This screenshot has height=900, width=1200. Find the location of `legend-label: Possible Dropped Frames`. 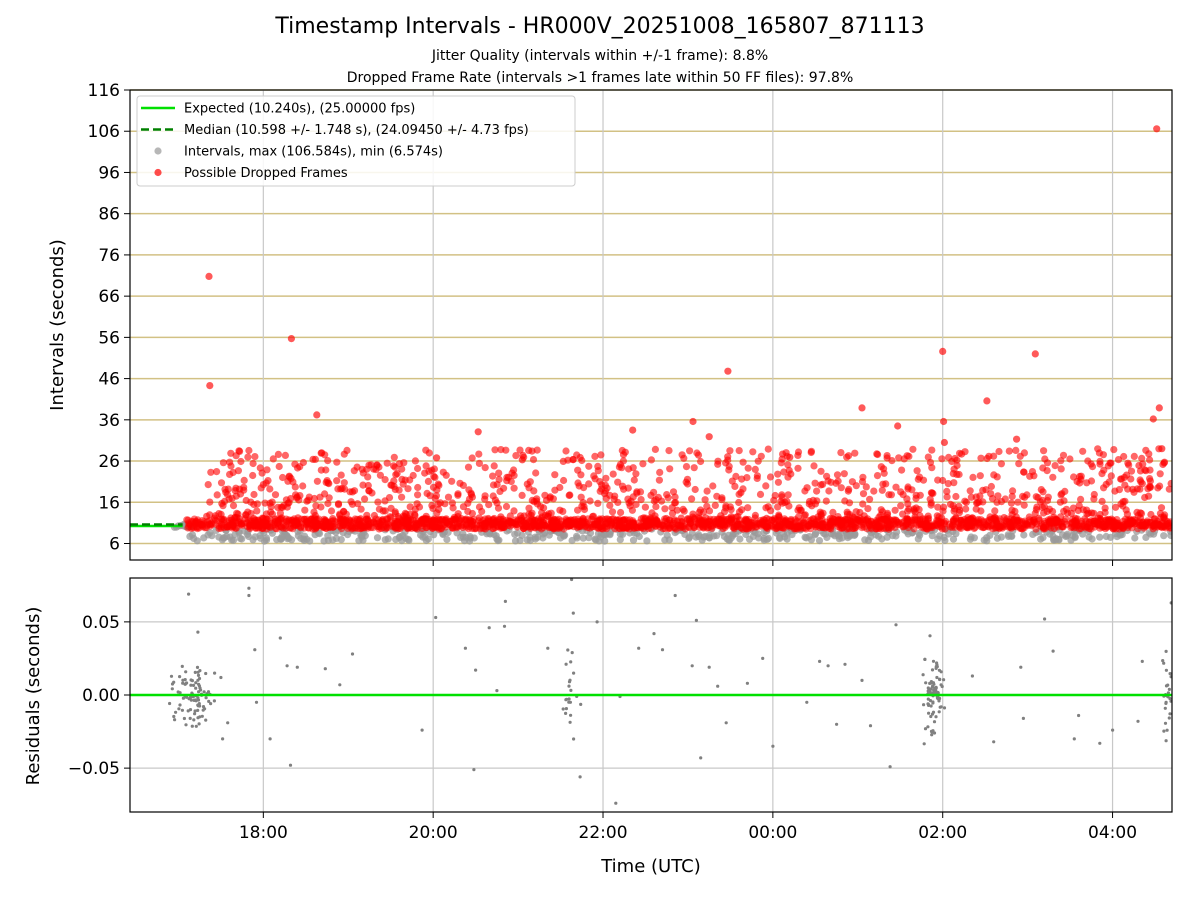

legend-label: Possible Dropped Frames is located at coordinates (266, 173).